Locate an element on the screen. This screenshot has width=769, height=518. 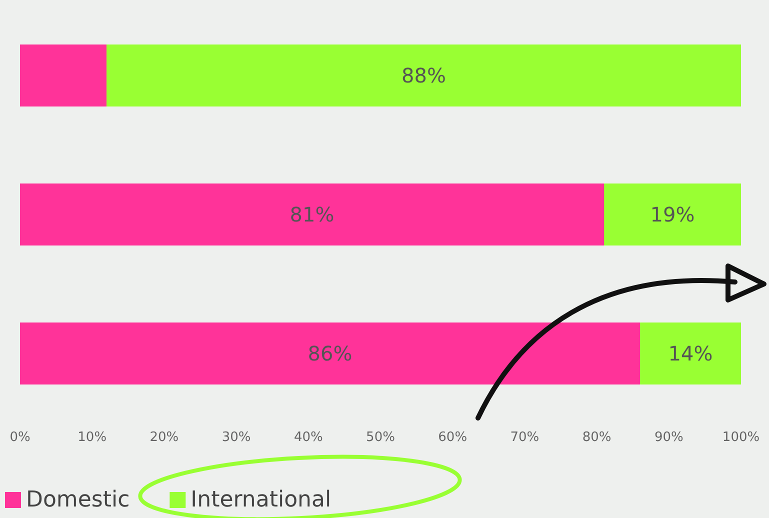
legend-label: International is located at coordinates (261, 500).